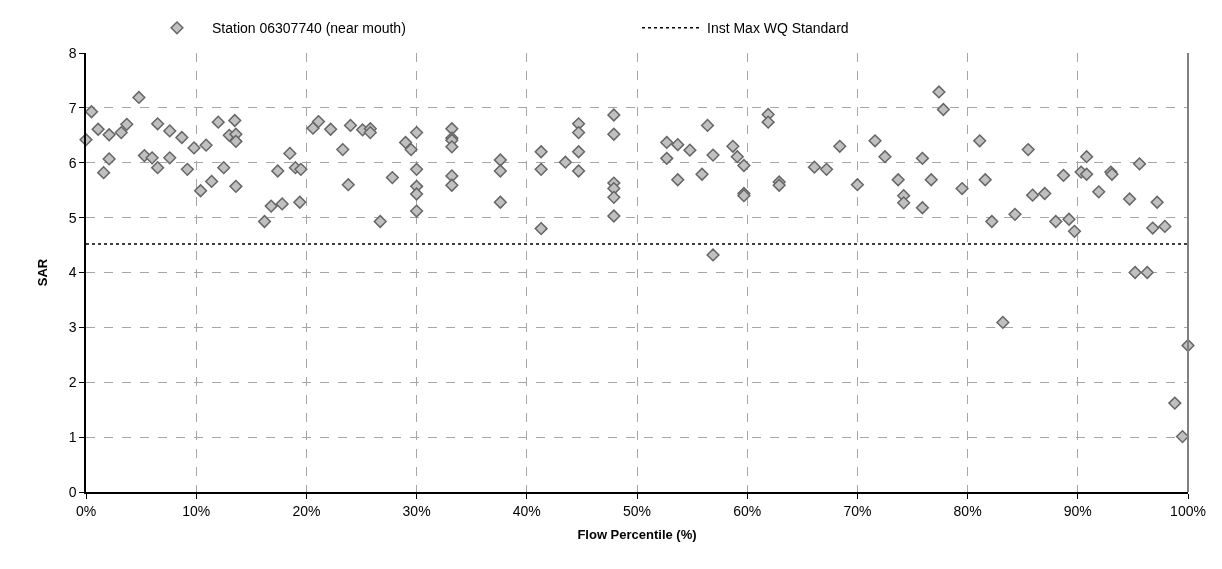 The height and width of the screenshot is (569, 1222). What do you see at coordinates (196, 510) in the screenshot?
I see `x-tick-label: 10%` at bounding box center [196, 510].